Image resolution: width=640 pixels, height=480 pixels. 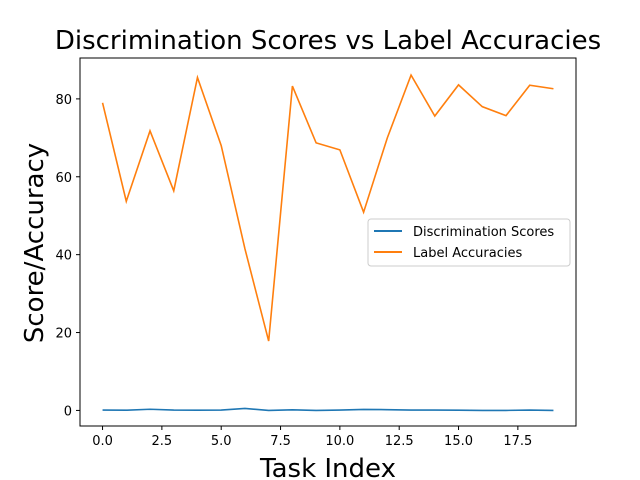 I want to click on y-tick-label: 0, so click(x=68, y=411).